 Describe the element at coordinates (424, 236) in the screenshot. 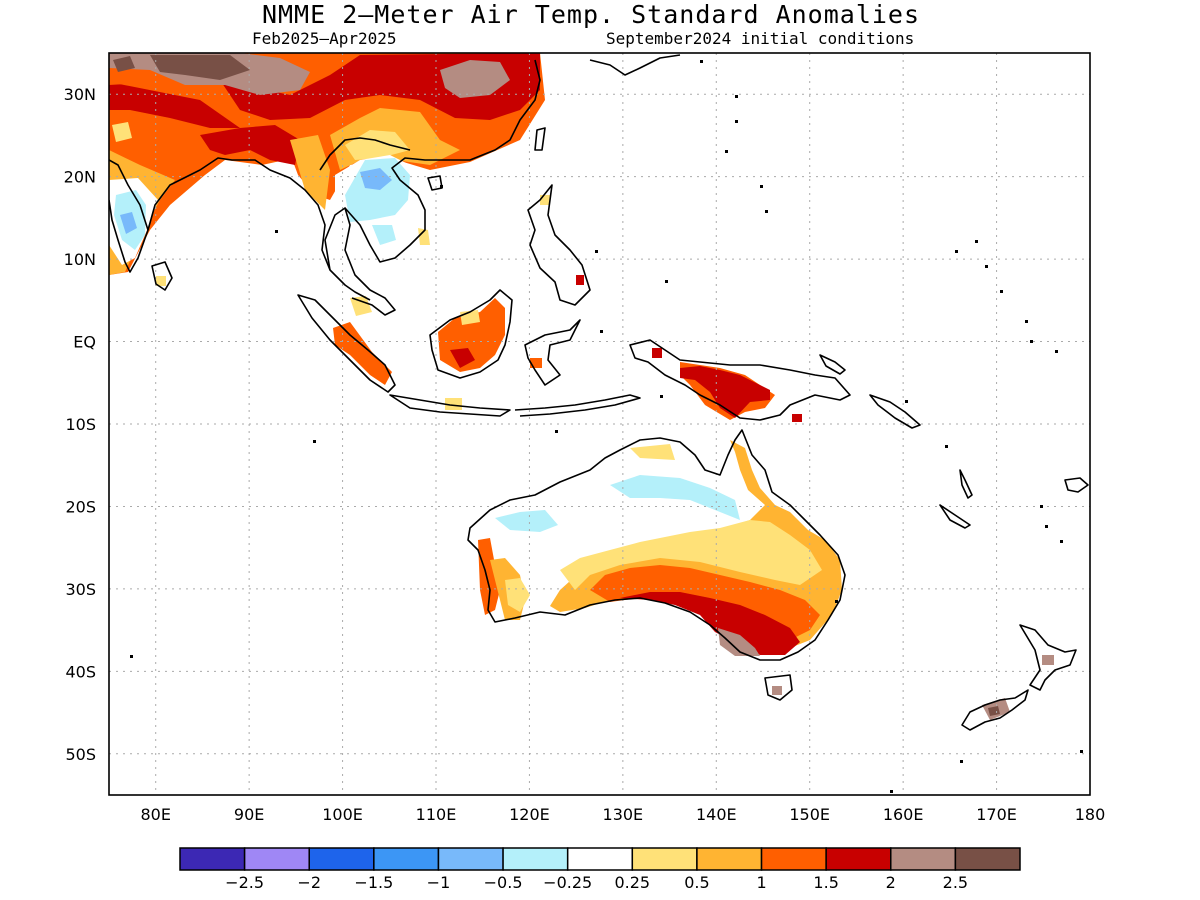

I see `vietnam-yellow` at that location.